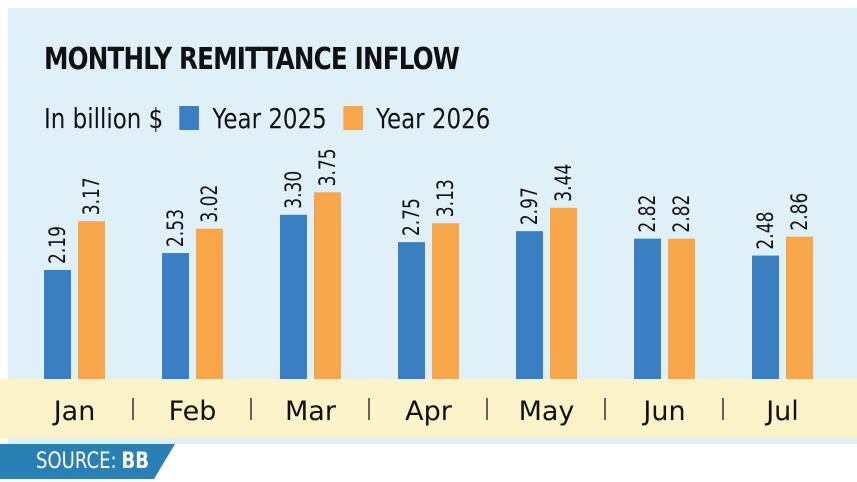 This screenshot has height=482, width=857. Describe the element at coordinates (648, 214) in the screenshot. I see `data-label-jun-2025: 2.82` at that location.